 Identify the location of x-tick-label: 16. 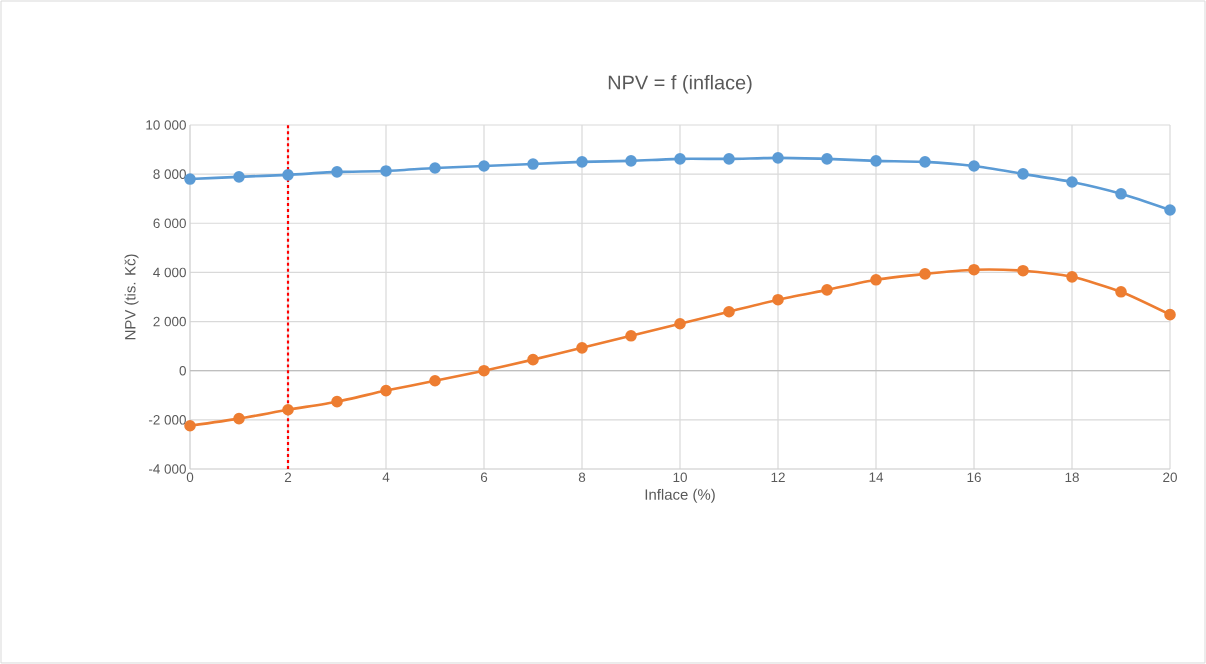
(974, 477).